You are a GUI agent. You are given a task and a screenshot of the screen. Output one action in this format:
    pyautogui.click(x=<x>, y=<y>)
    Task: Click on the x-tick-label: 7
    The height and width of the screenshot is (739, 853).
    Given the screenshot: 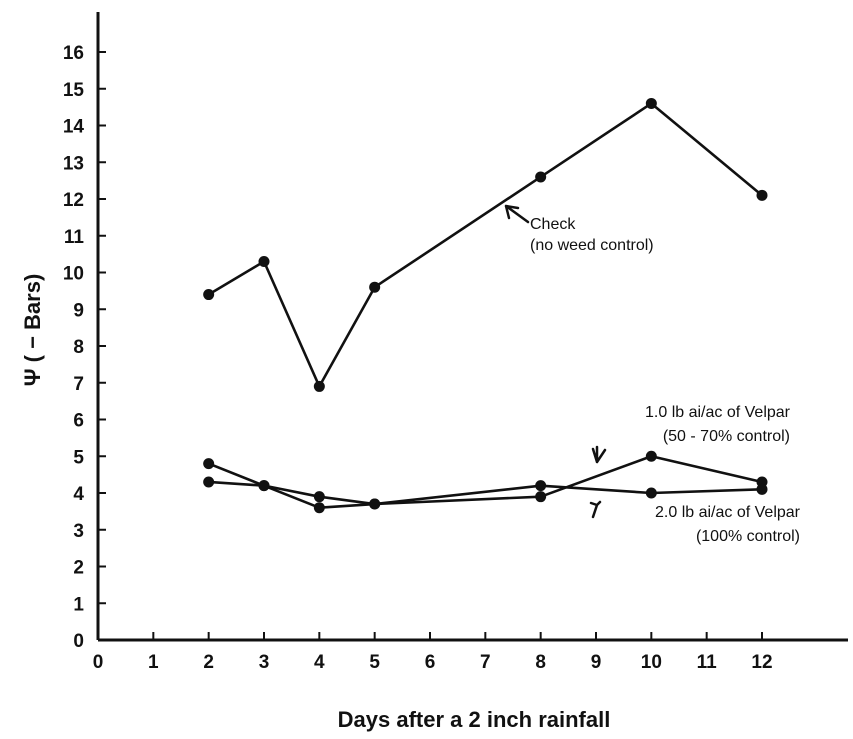 What is the action you would take?
    pyautogui.click(x=485, y=662)
    